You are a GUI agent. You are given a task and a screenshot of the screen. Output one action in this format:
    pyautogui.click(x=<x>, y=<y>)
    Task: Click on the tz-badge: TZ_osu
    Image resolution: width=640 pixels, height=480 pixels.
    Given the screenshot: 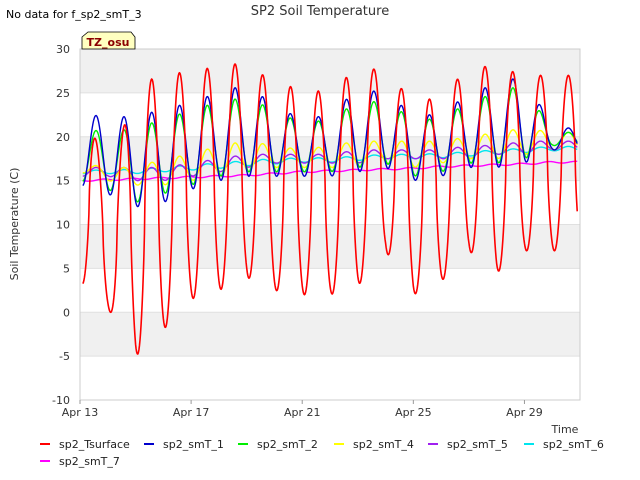 What is the action you would take?
    pyautogui.click(x=108, y=40)
    